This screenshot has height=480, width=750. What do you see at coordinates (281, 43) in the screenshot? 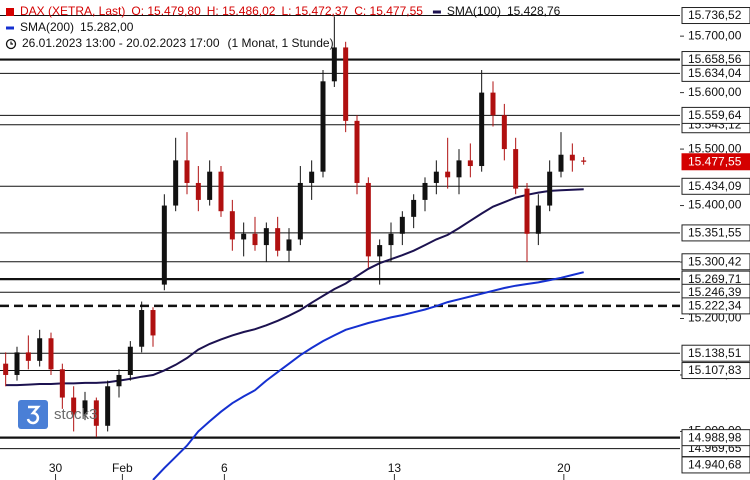
I see `interval: (1 Monat, 1 Stunde)` at bounding box center [281, 43].